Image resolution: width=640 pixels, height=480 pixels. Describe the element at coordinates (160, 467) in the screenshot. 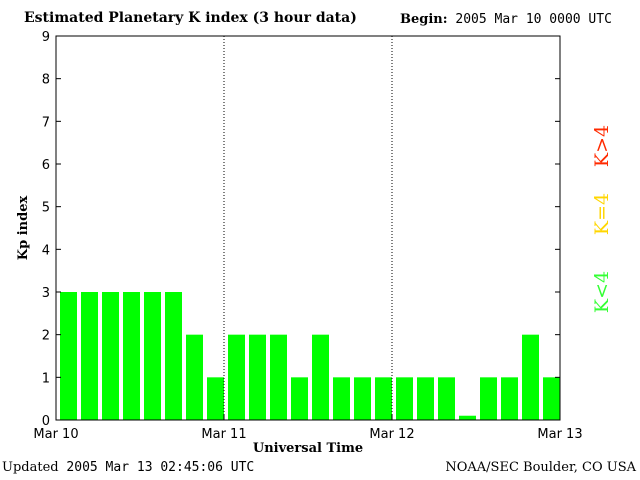

I see `updated-value: 2005 Mar 13 02:45:06 UTC` at that location.